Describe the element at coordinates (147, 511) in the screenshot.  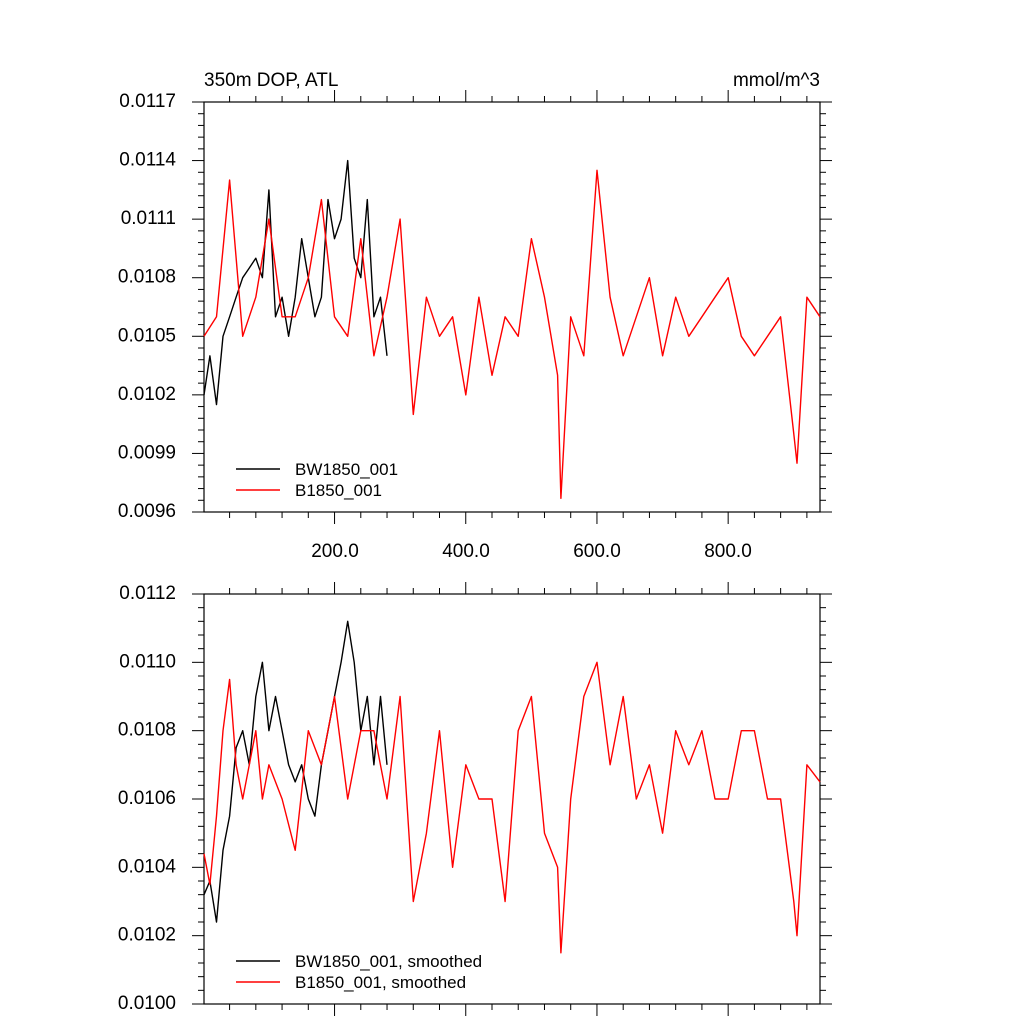
I see `top-ytick-label-0: 0.0096` at that location.